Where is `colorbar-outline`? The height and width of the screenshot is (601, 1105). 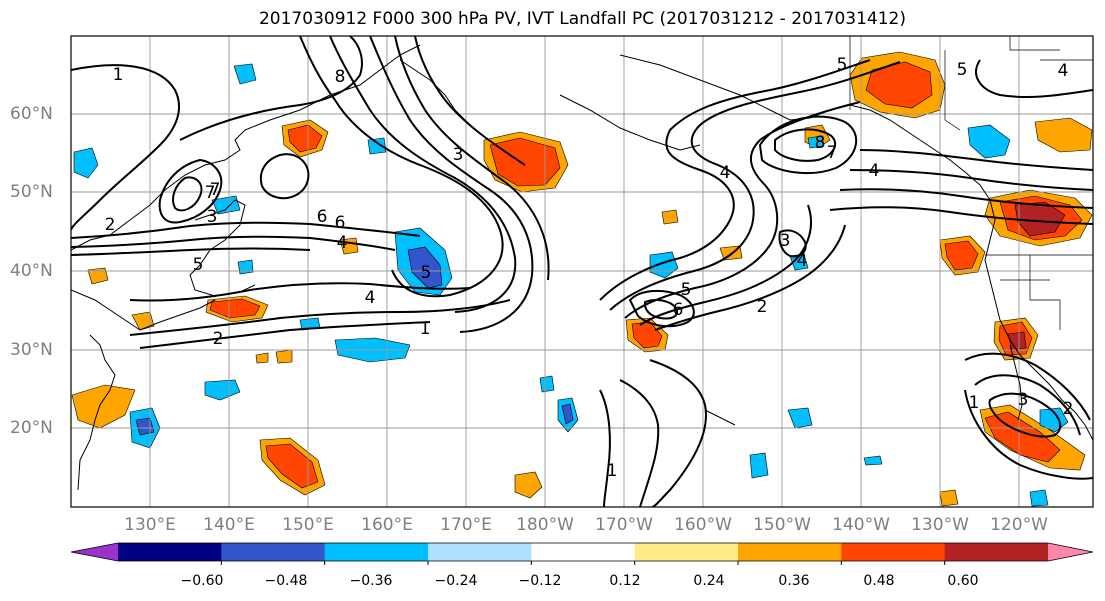 colorbar-outline is located at coordinates (582, 552).